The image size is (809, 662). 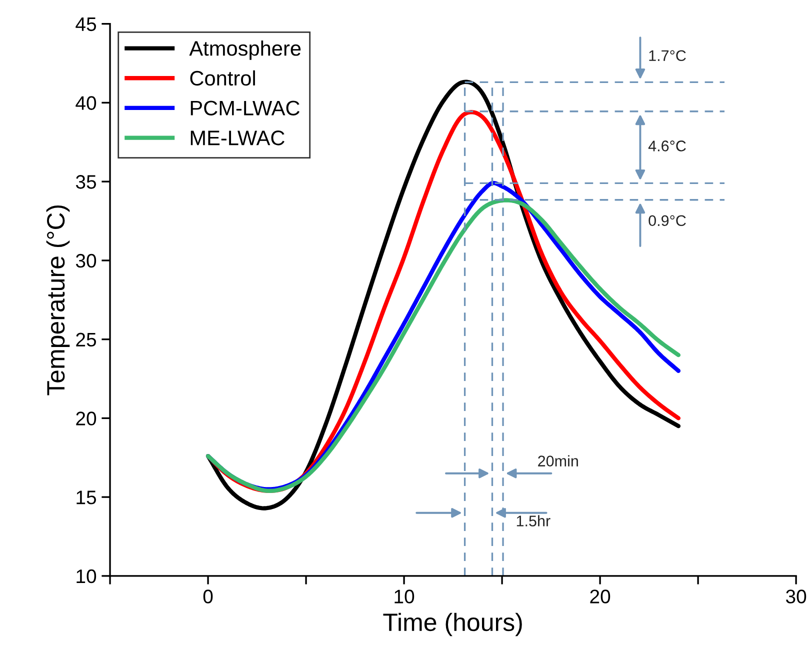 I want to click on x-tick-label: 30, so click(x=796, y=597).